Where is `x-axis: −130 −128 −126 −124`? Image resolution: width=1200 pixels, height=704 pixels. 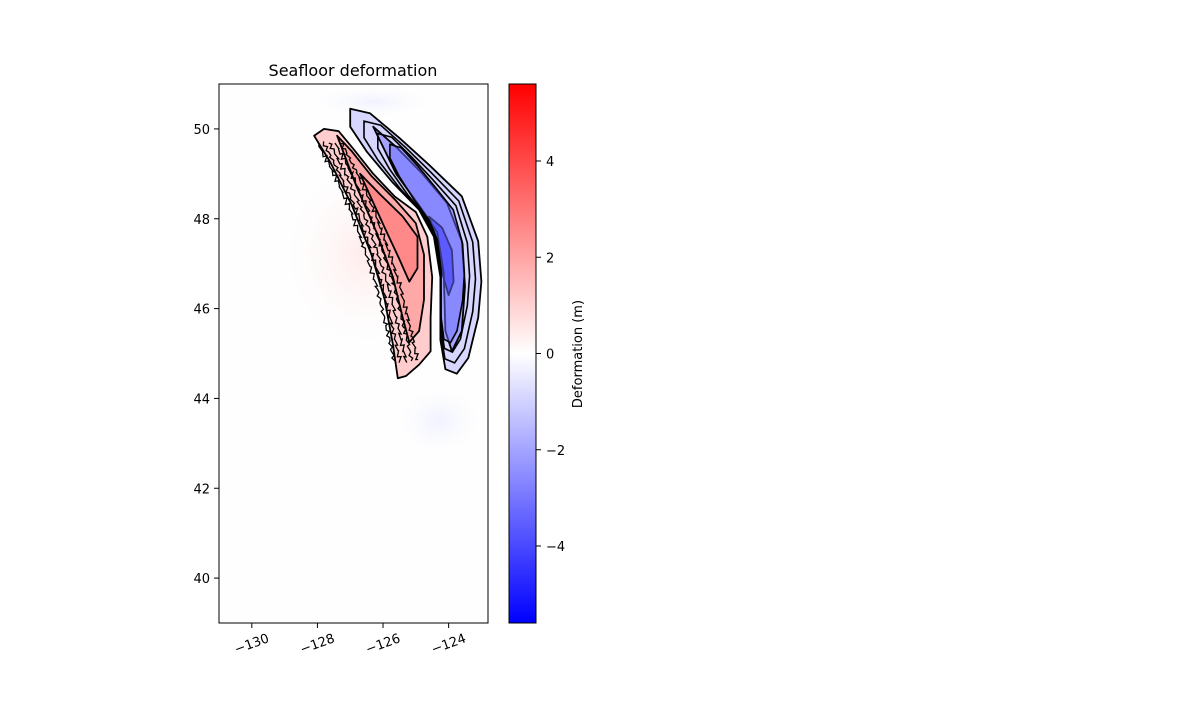
x-axis: −130 −128 −126 −124 is located at coordinates (350, 640).